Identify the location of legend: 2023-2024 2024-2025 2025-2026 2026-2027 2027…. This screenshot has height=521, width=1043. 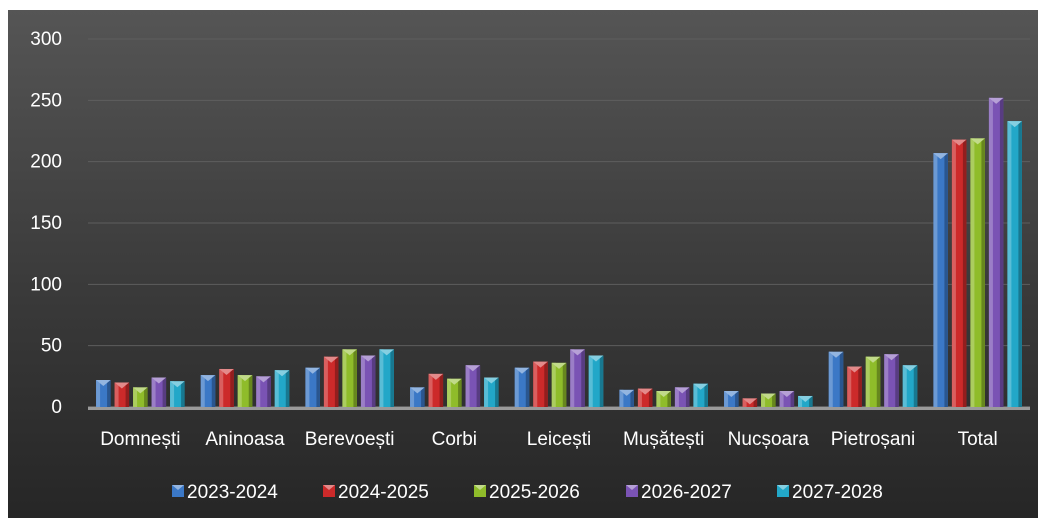
(527, 492).